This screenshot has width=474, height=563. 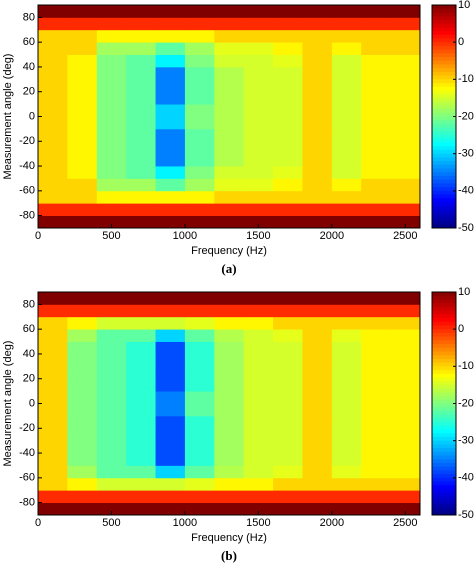 I want to click on colorbar-tick-label: -300, so click(x=466, y=154).